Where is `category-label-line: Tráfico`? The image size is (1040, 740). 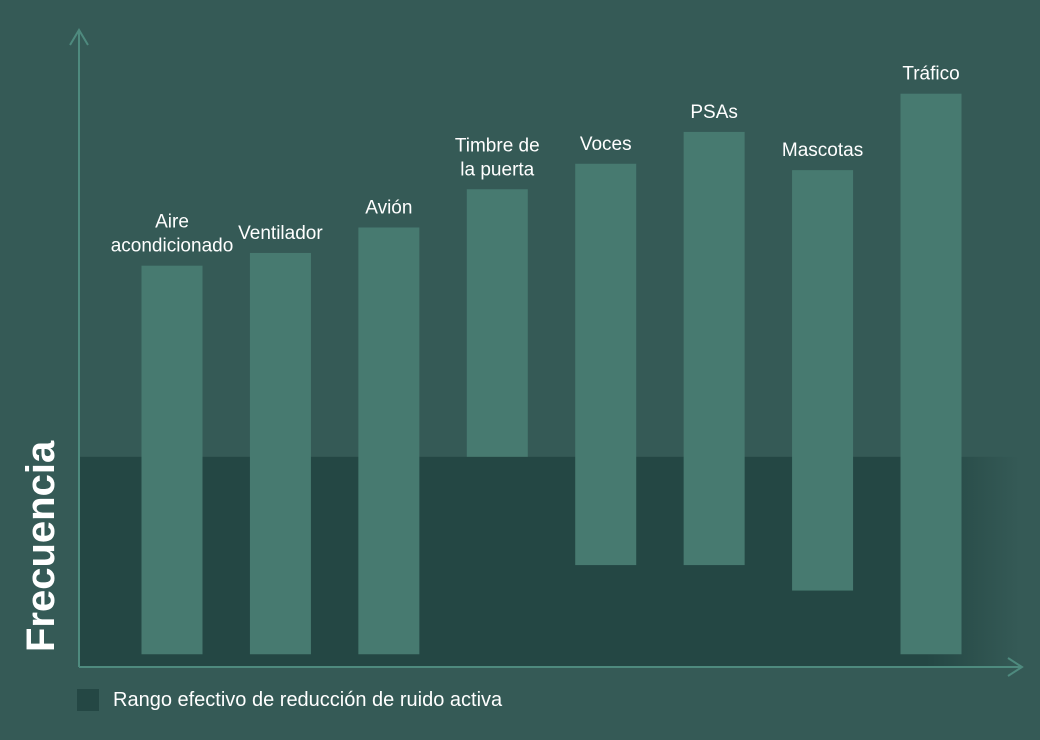 category-label-line: Tráfico is located at coordinates (930, 74).